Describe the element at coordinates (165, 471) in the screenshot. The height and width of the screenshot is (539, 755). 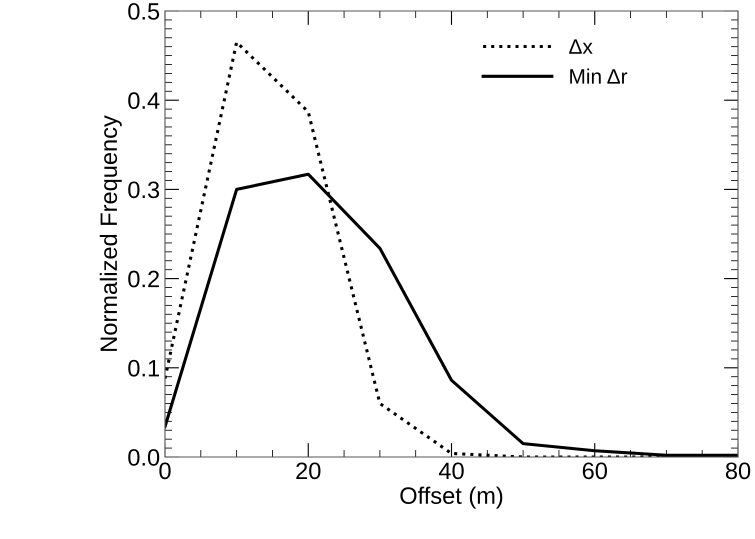
I see `x-tick-label: 0` at that location.